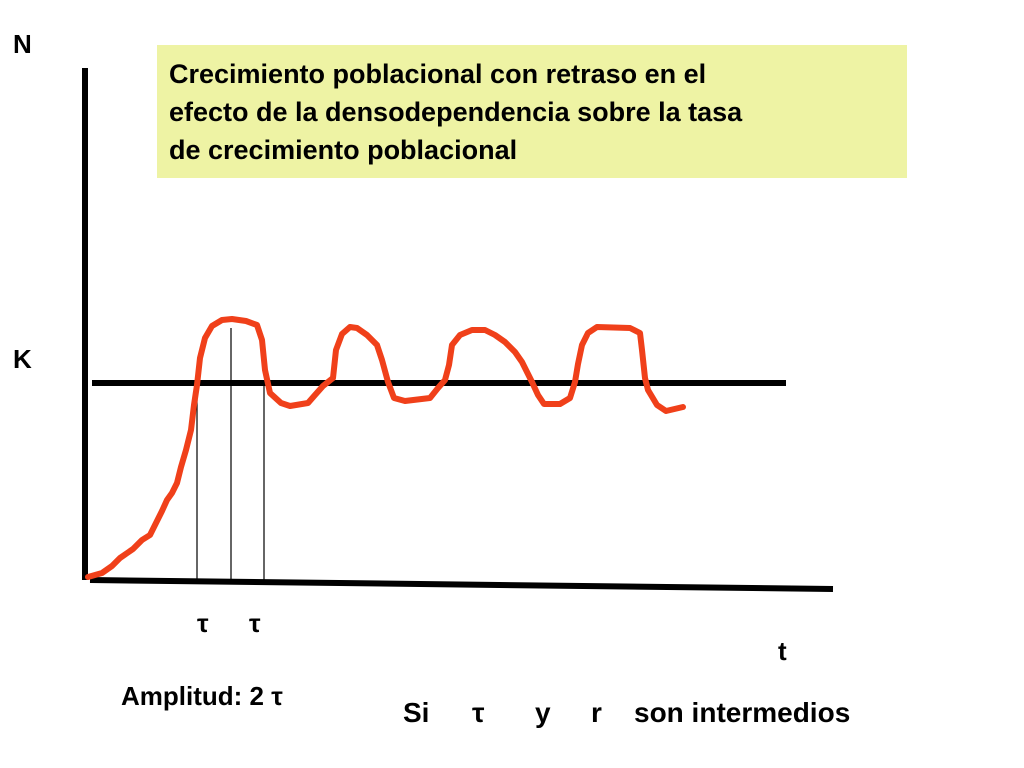 This screenshot has height=768, width=1024. Describe the element at coordinates (22, 359) in the screenshot. I see `k-label: K` at that location.